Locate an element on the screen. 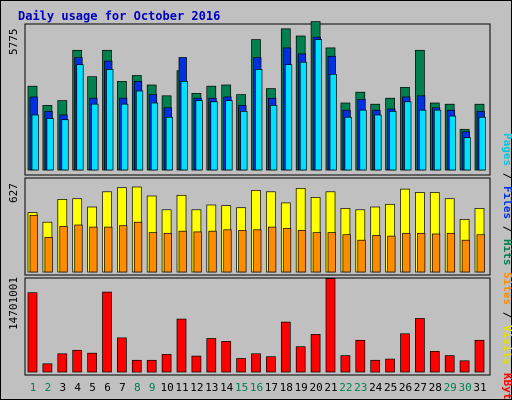 The height and width of the screenshot is (400, 512). x-tick-label-day-3: 3 is located at coordinates (62, 387).